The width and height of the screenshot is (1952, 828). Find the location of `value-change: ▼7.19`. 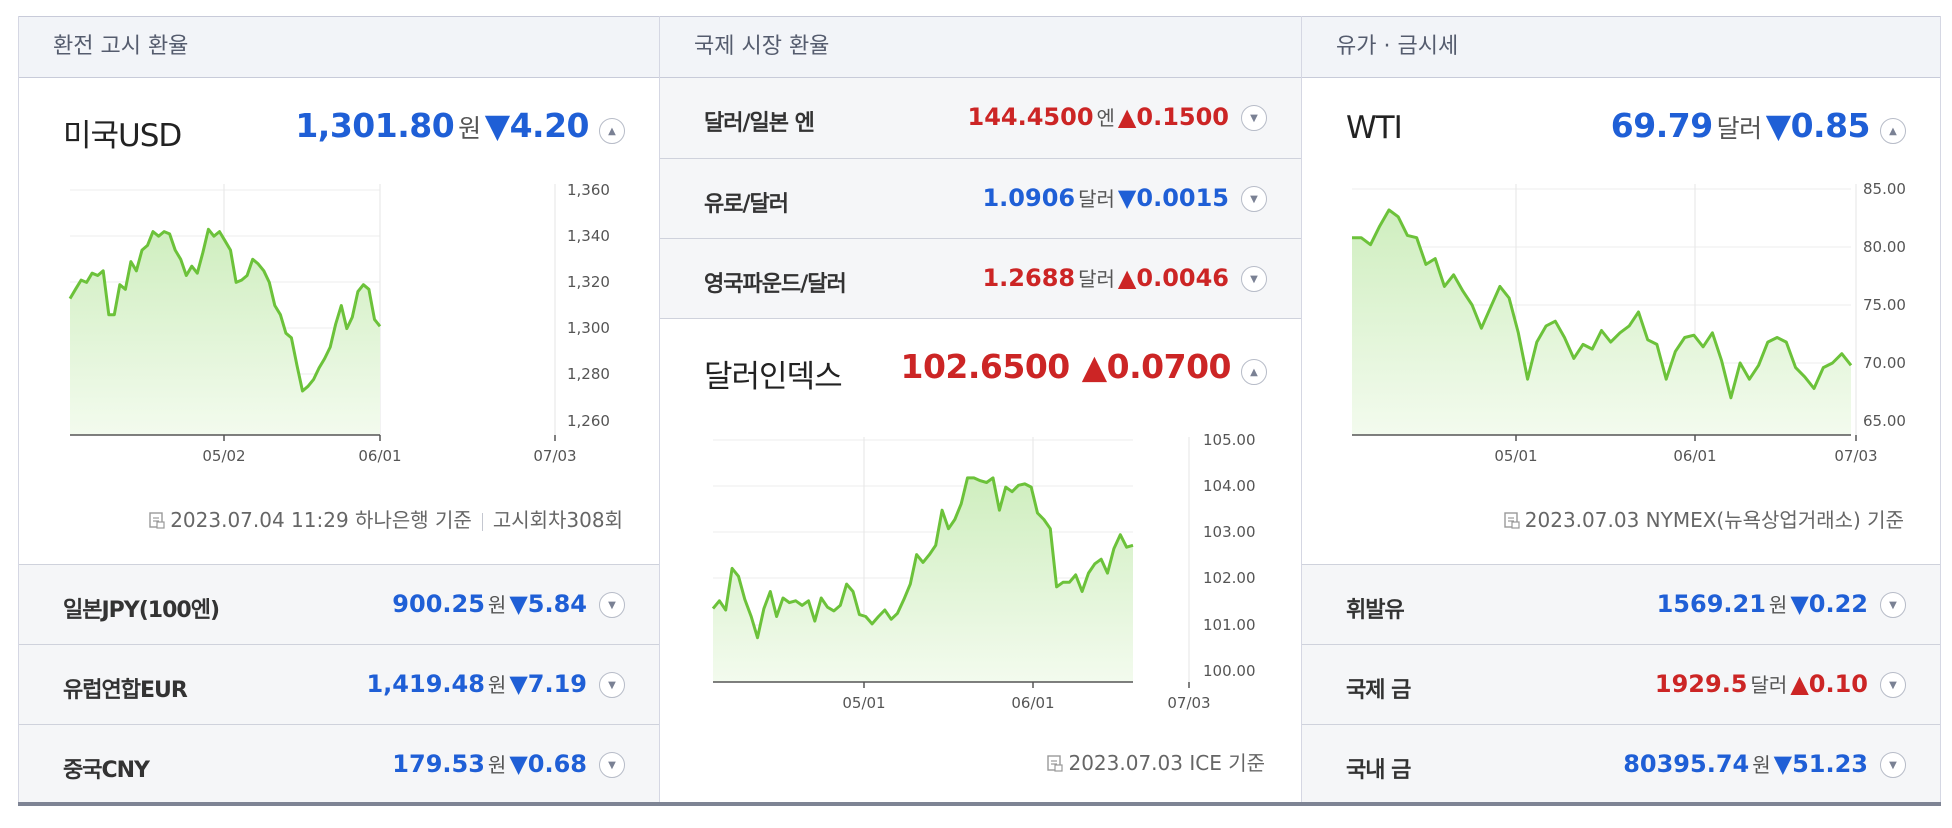

value-change: ▼7.19 is located at coordinates (548, 684).